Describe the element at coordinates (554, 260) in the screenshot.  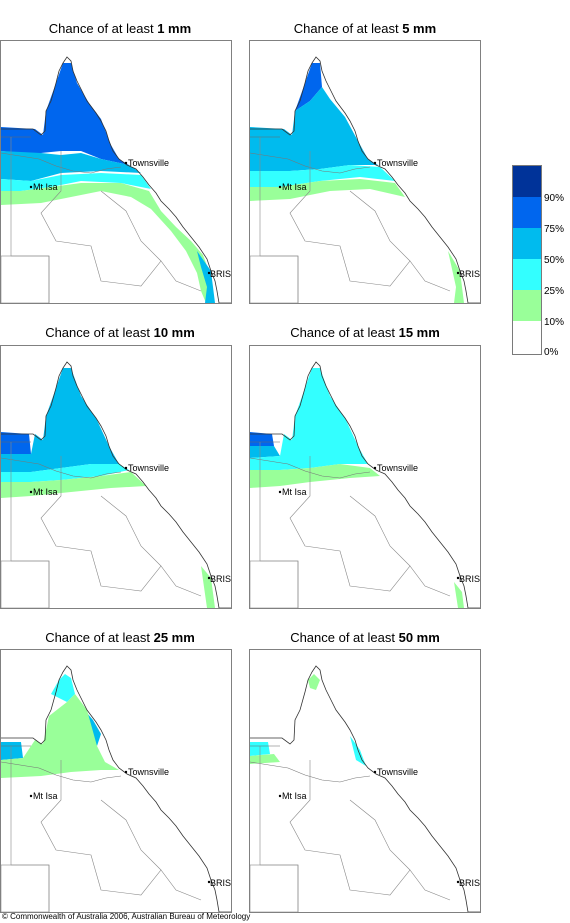
I see `legend-label-50: 50%` at that location.